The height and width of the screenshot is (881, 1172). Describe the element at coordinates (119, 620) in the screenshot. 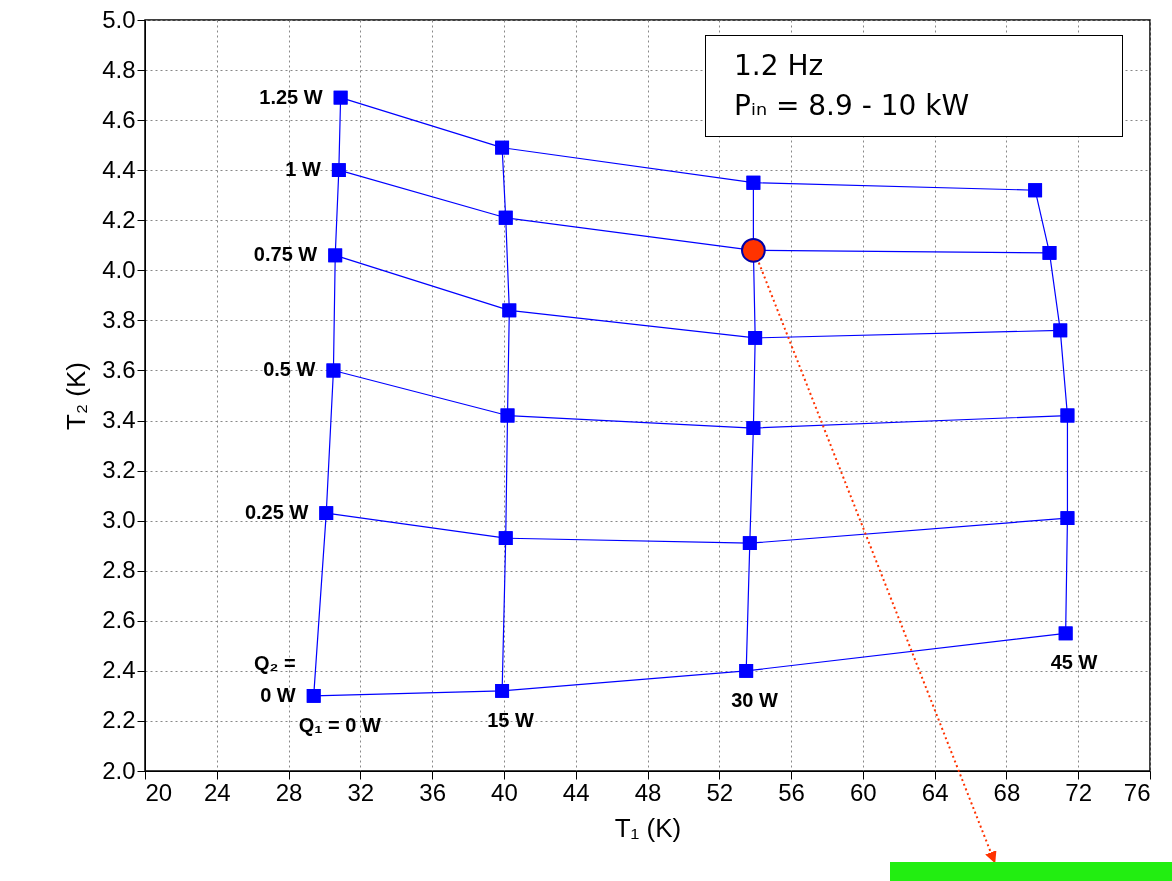

I see `y-tick-label: 2.6` at that location.